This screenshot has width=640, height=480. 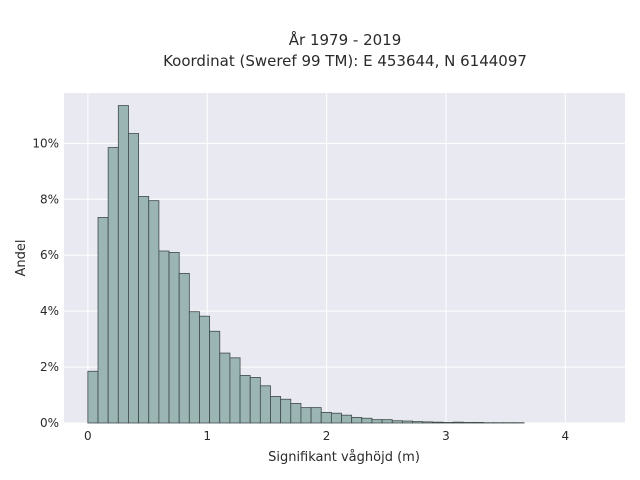 I want to click on y-tick-label-1: 2%, so click(x=49, y=367).